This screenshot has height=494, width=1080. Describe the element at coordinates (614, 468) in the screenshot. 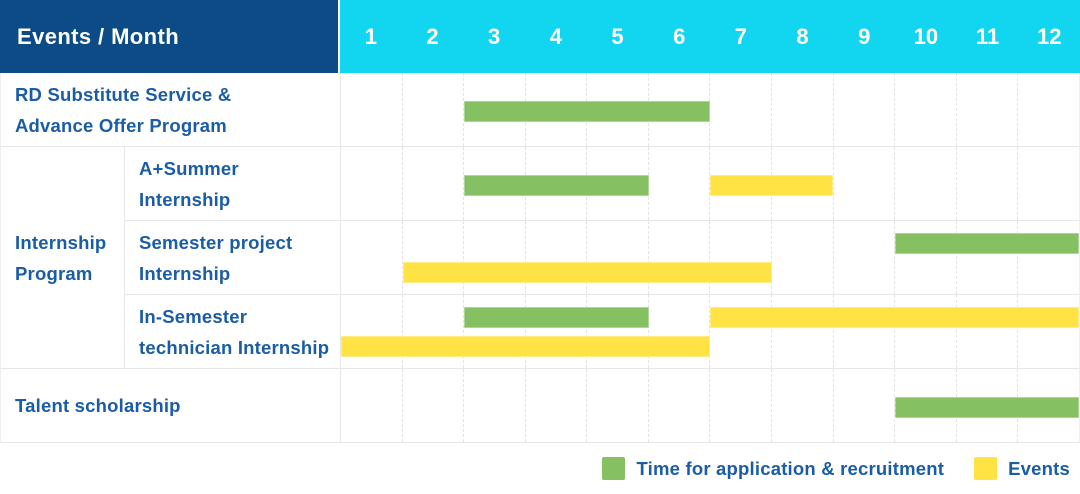

I see `legend-swatch-recruitment` at that location.